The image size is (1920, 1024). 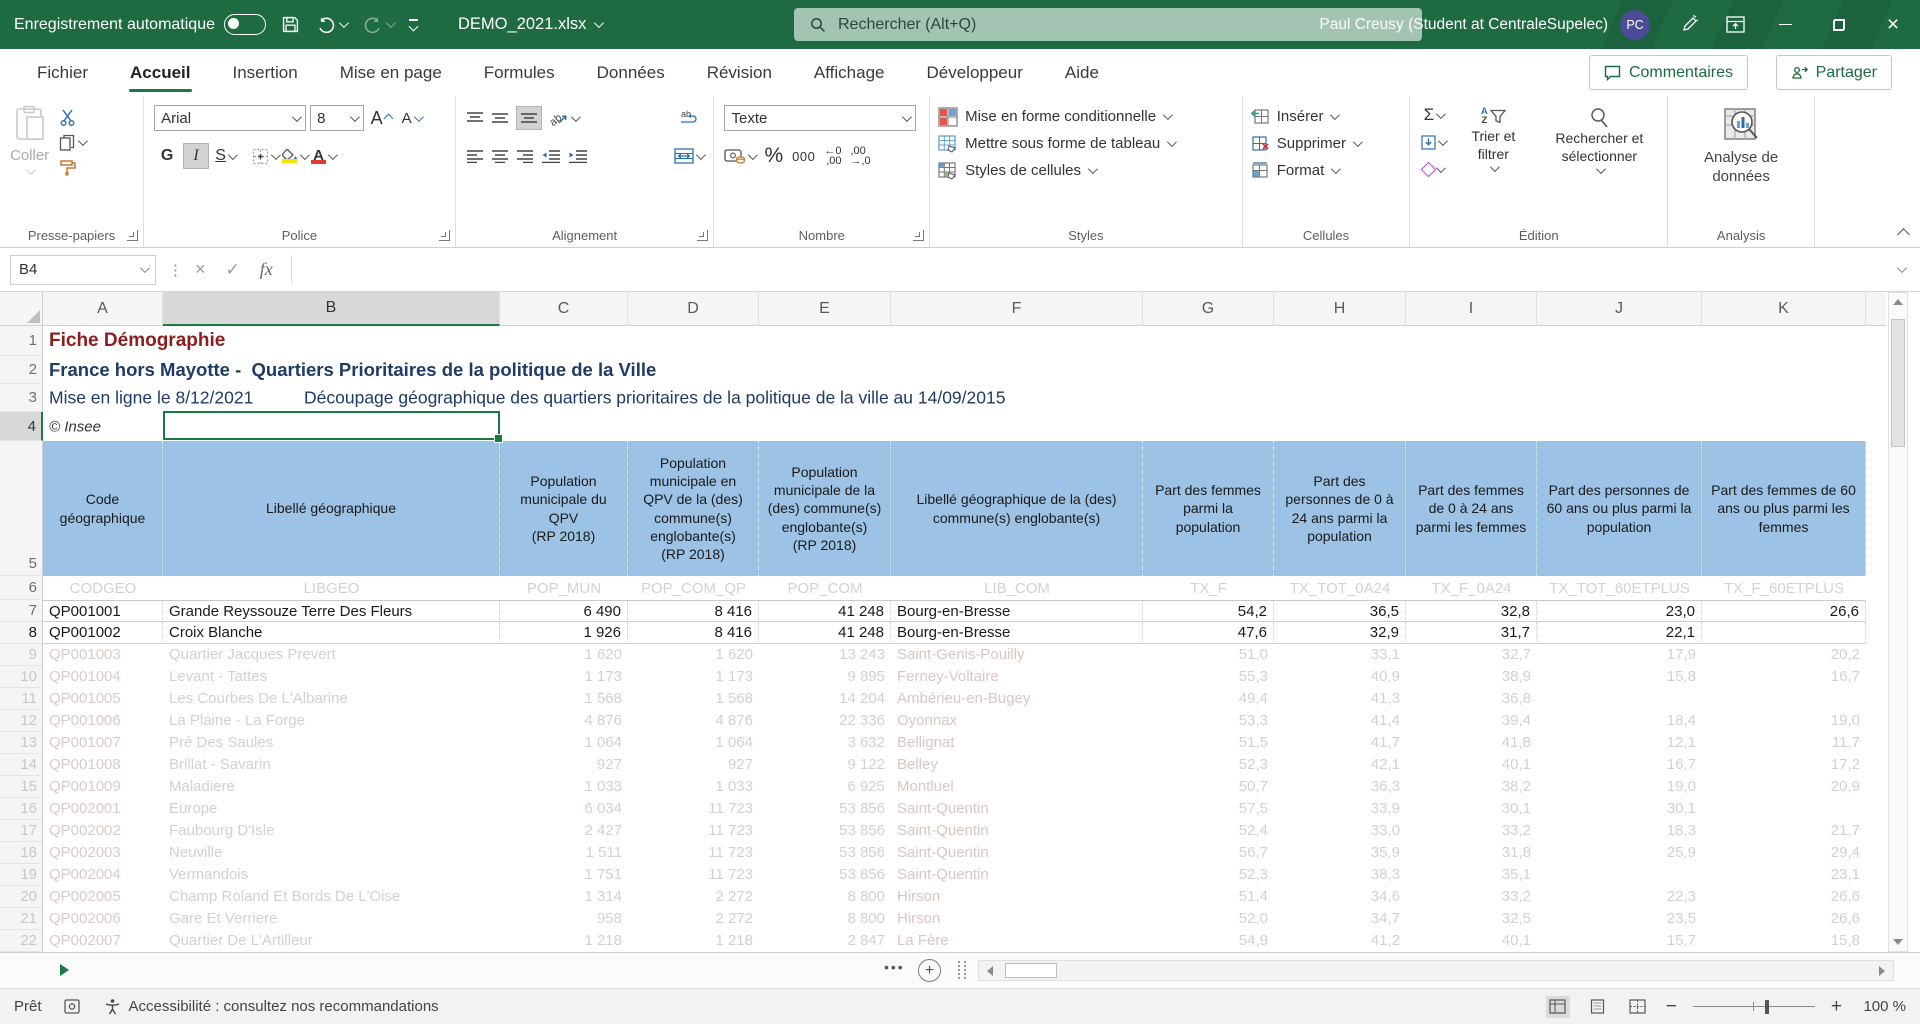 What do you see at coordinates (866, 918) in the screenshot?
I see `cell: 8 800` at bounding box center [866, 918].